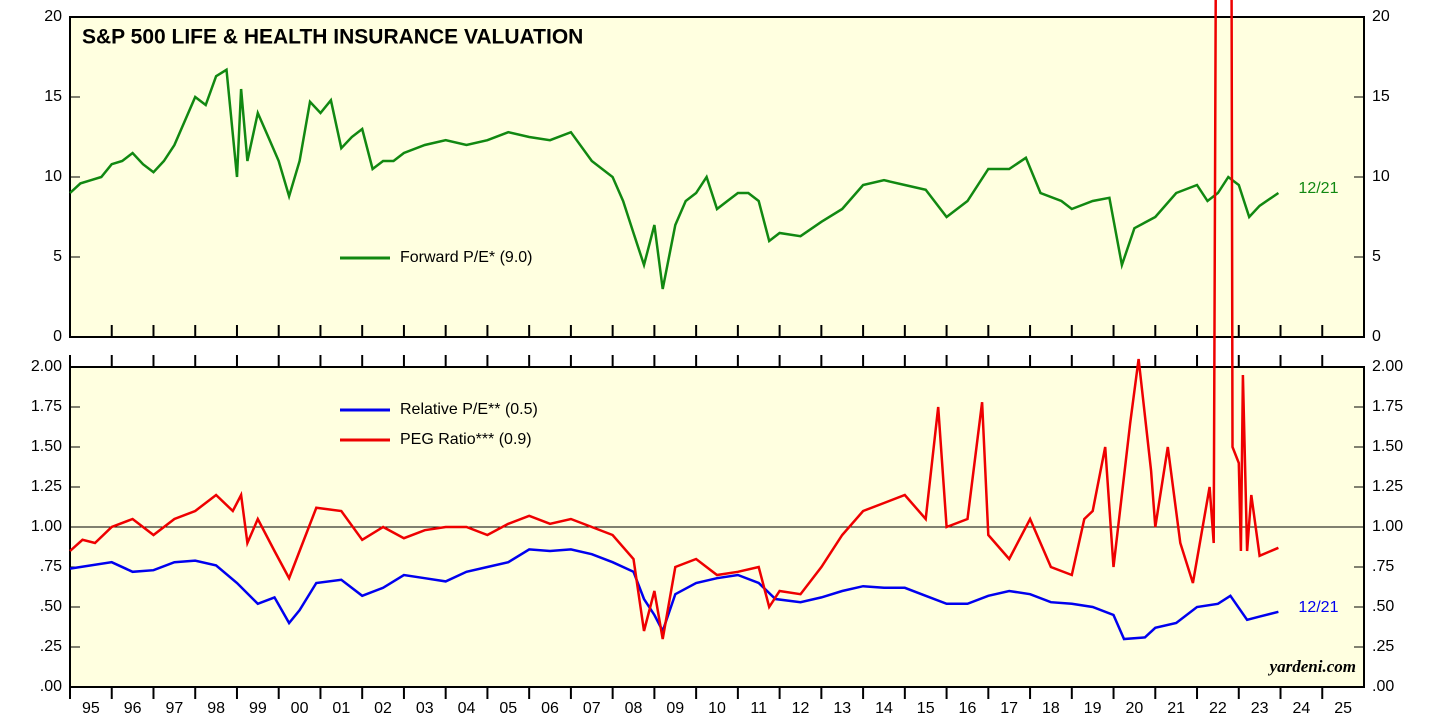 The image size is (1439, 717). Describe the element at coordinates (508, 708) in the screenshot. I see `x-tick-label: 05` at that location.